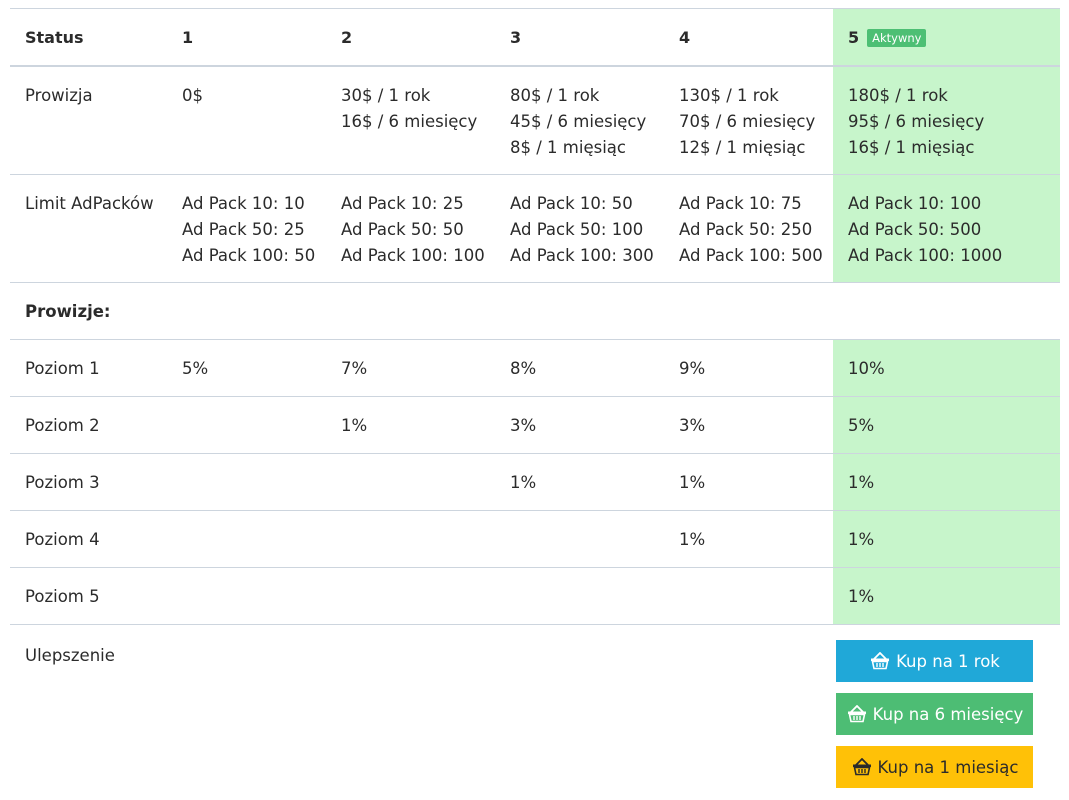  What do you see at coordinates (692, 539) in the screenshot?
I see `poziom-4-value-4: 1%` at bounding box center [692, 539].